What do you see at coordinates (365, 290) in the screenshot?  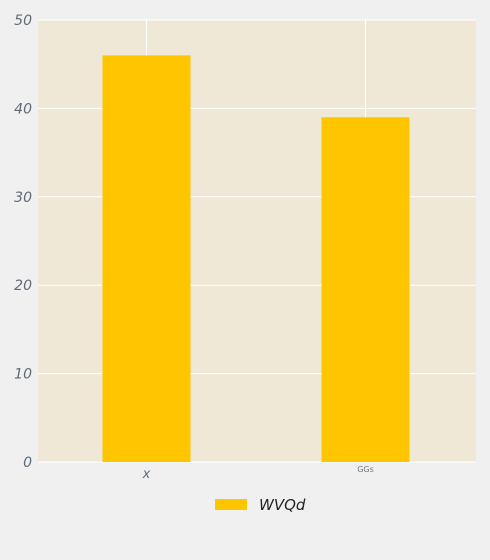 I see `bar-GGs` at bounding box center [365, 290].